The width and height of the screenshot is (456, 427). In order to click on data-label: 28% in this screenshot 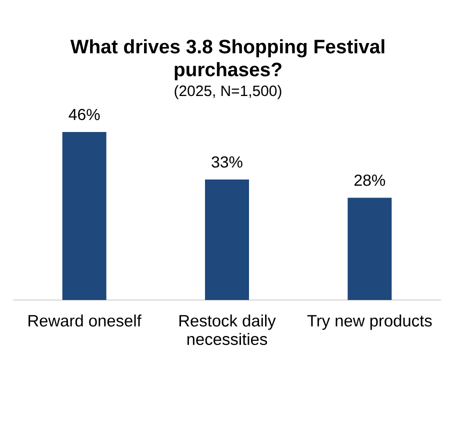, I will do `click(370, 180)`.